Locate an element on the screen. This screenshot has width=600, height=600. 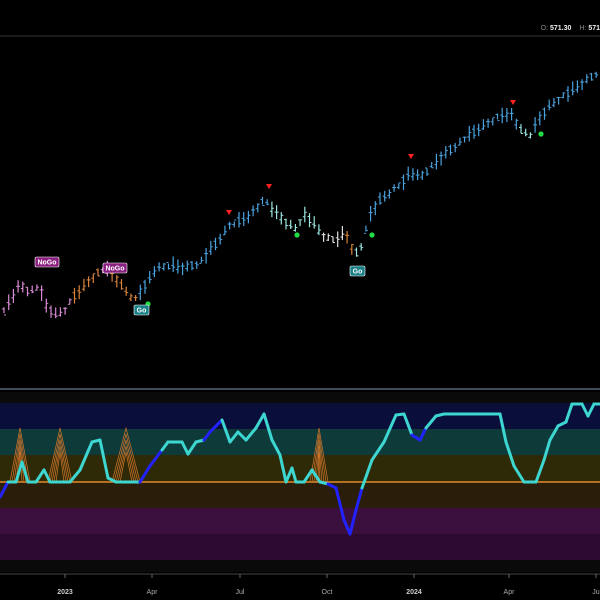
high-value: 571 is located at coordinates (594, 28).